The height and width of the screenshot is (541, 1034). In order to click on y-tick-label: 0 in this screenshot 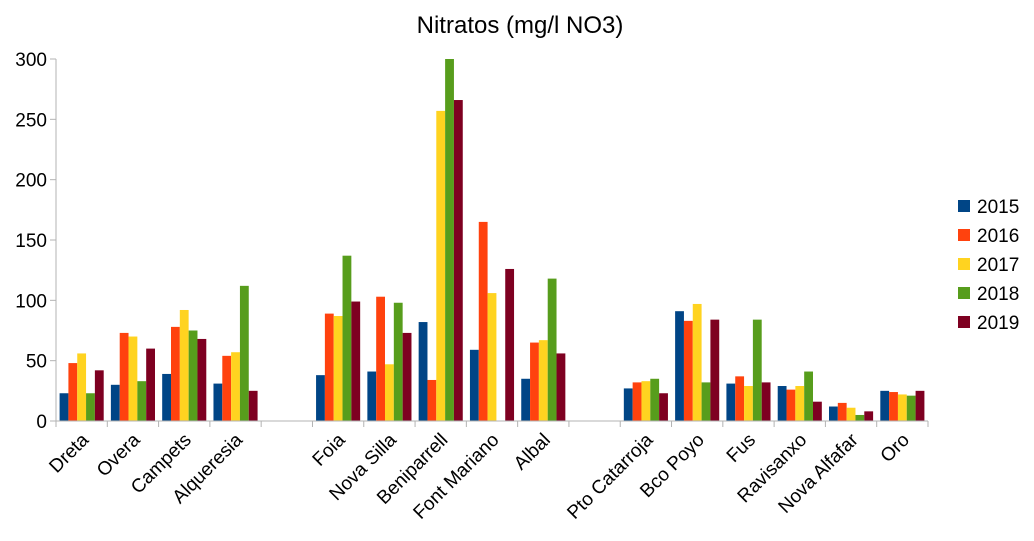, I will do `click(41, 422)`.